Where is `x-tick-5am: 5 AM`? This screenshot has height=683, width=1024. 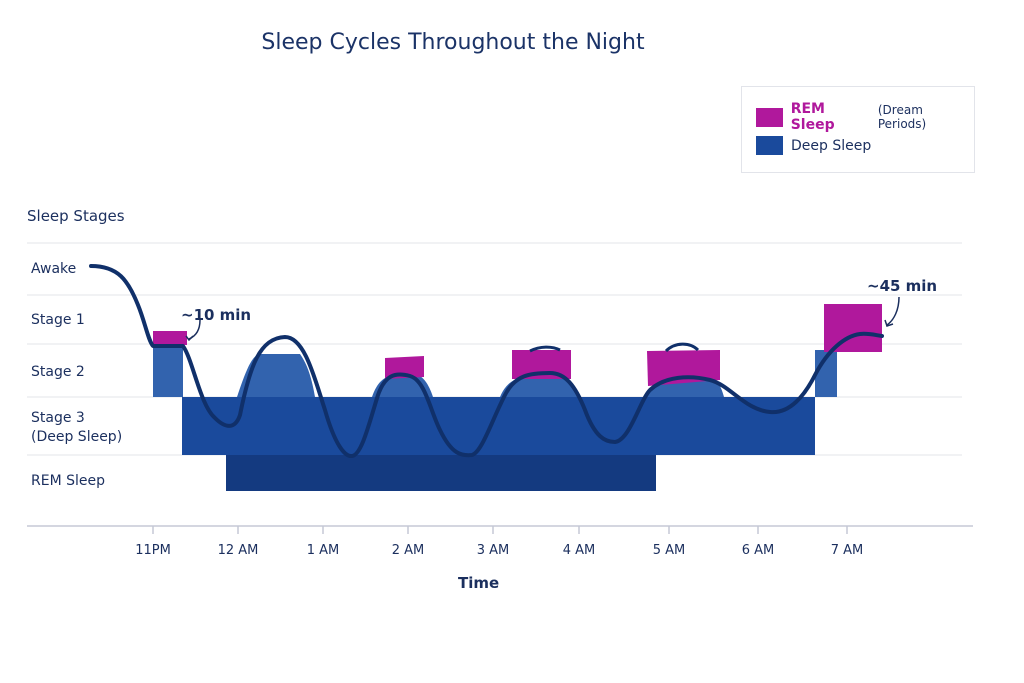
x-tick-5am: 5 AM is located at coordinates (669, 550).